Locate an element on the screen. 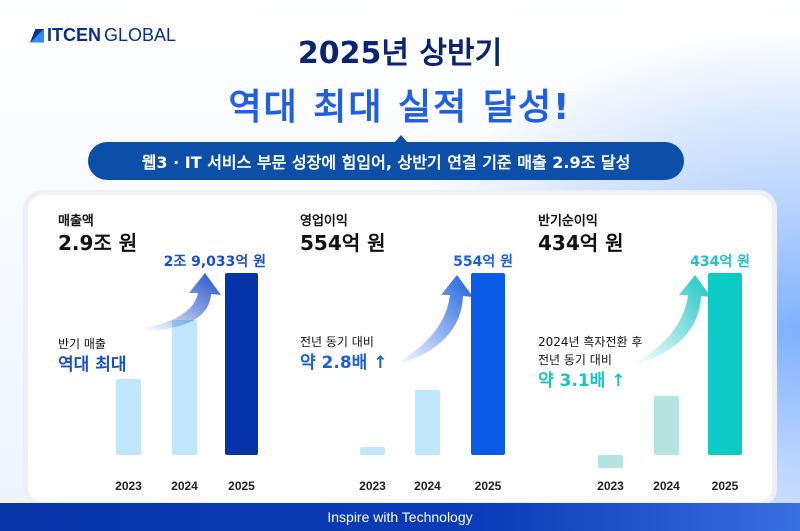  bar-value-label-2025: 434억 원 is located at coordinates (720, 262).